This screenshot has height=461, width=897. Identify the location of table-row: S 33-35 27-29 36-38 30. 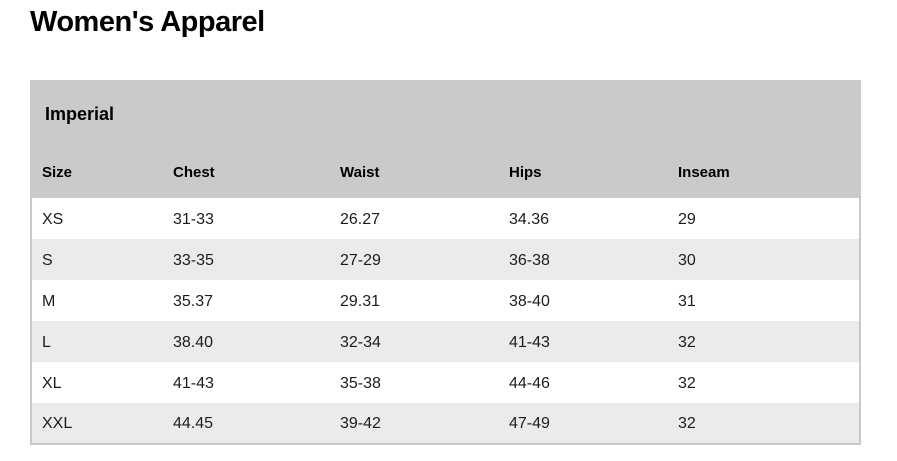
(446, 259).